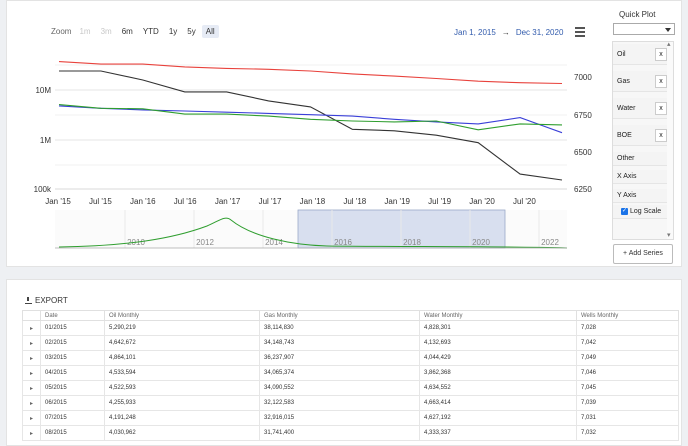 Image resolution: width=688 pixels, height=446 pixels. Describe the element at coordinates (339, 328) in the screenshot. I see `table-cell: 38,114,830` at that location.